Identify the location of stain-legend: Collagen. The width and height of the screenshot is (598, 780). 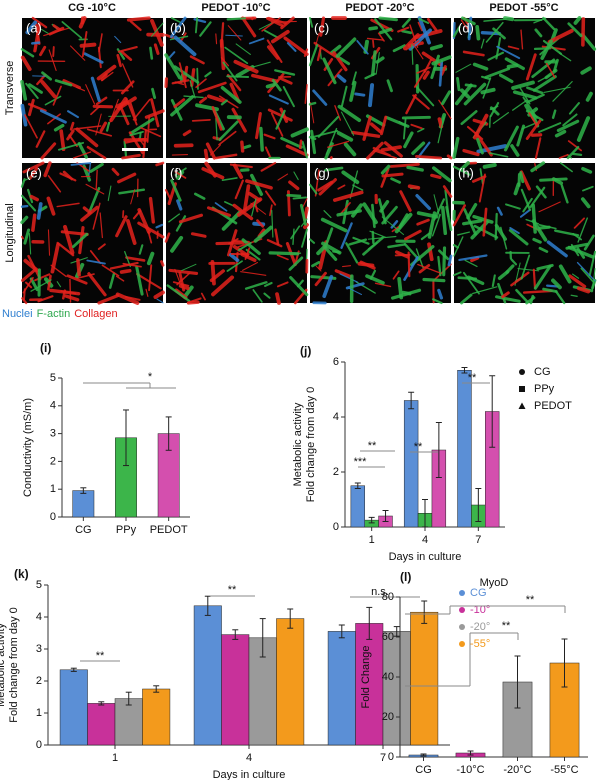
(95, 314).